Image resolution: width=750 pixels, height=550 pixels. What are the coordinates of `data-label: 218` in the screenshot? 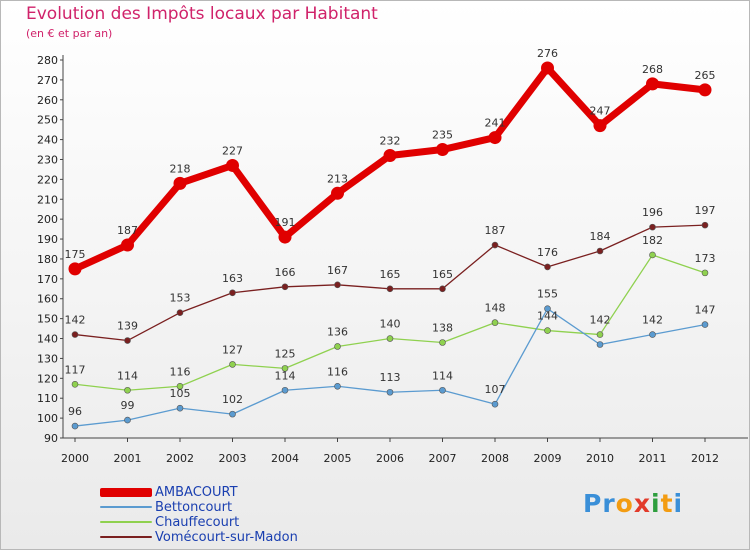 It's located at (180, 168).